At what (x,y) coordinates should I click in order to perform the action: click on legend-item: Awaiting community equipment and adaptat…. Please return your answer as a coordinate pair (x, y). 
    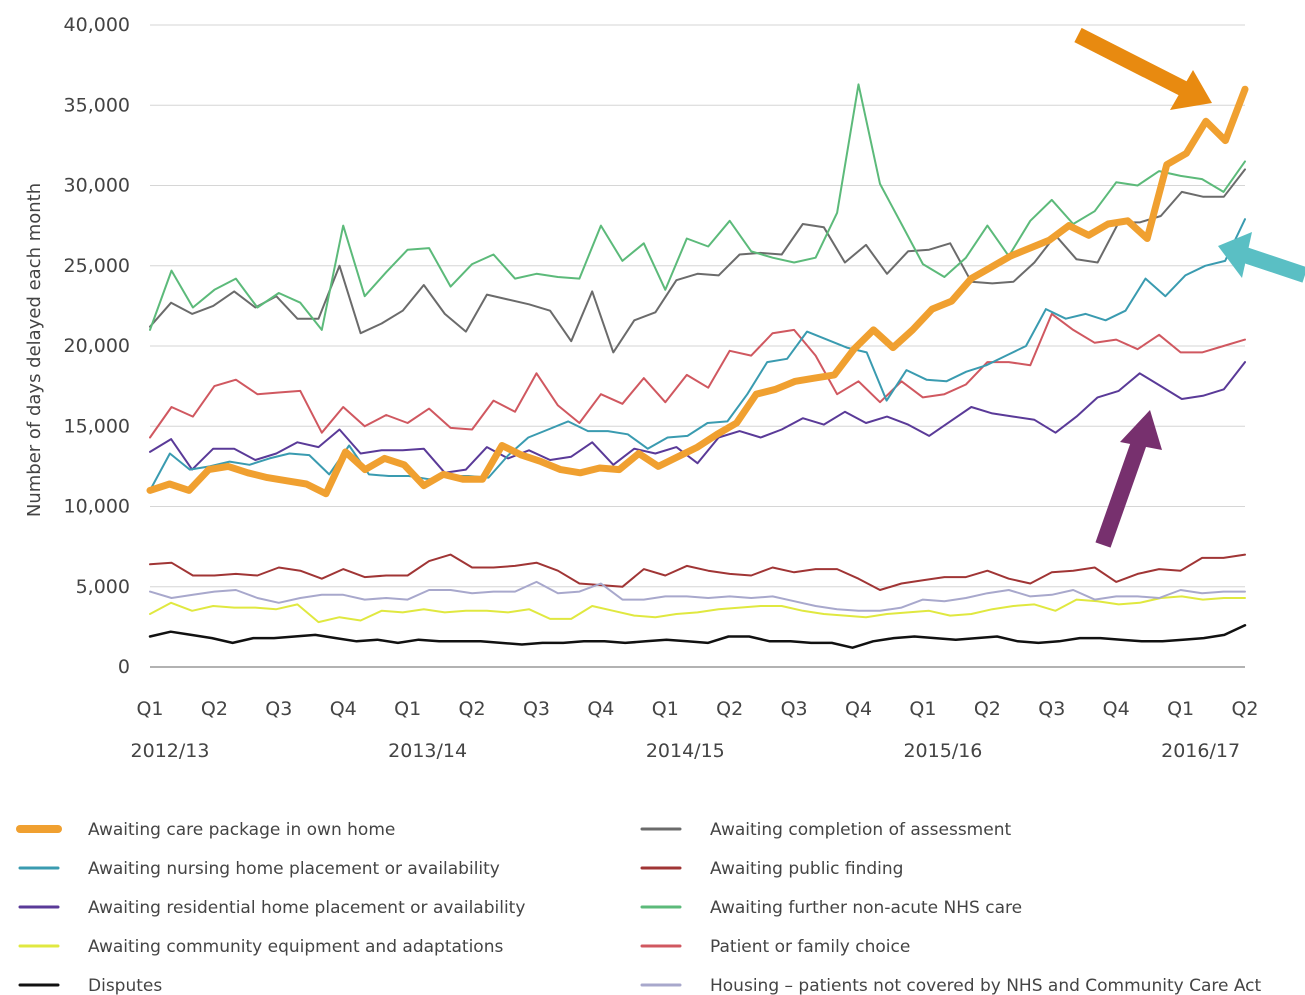
    Looking at the image, I should click on (260, 947).